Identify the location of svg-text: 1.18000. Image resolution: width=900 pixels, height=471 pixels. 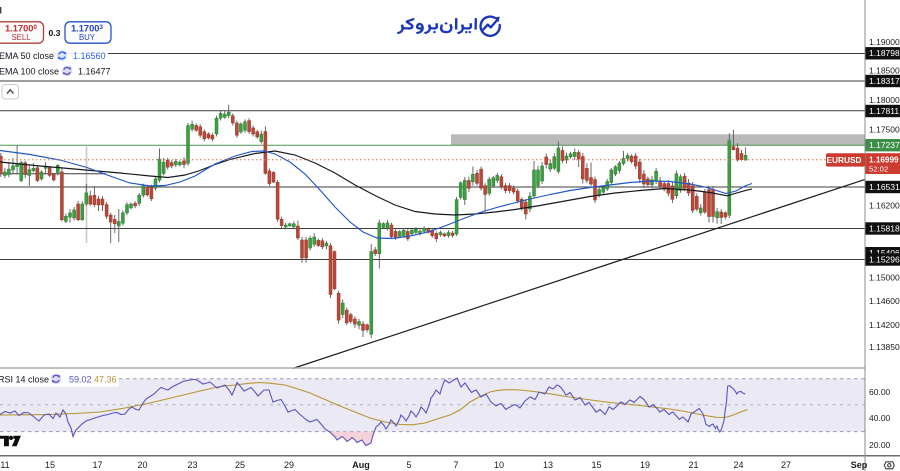
(884, 100).